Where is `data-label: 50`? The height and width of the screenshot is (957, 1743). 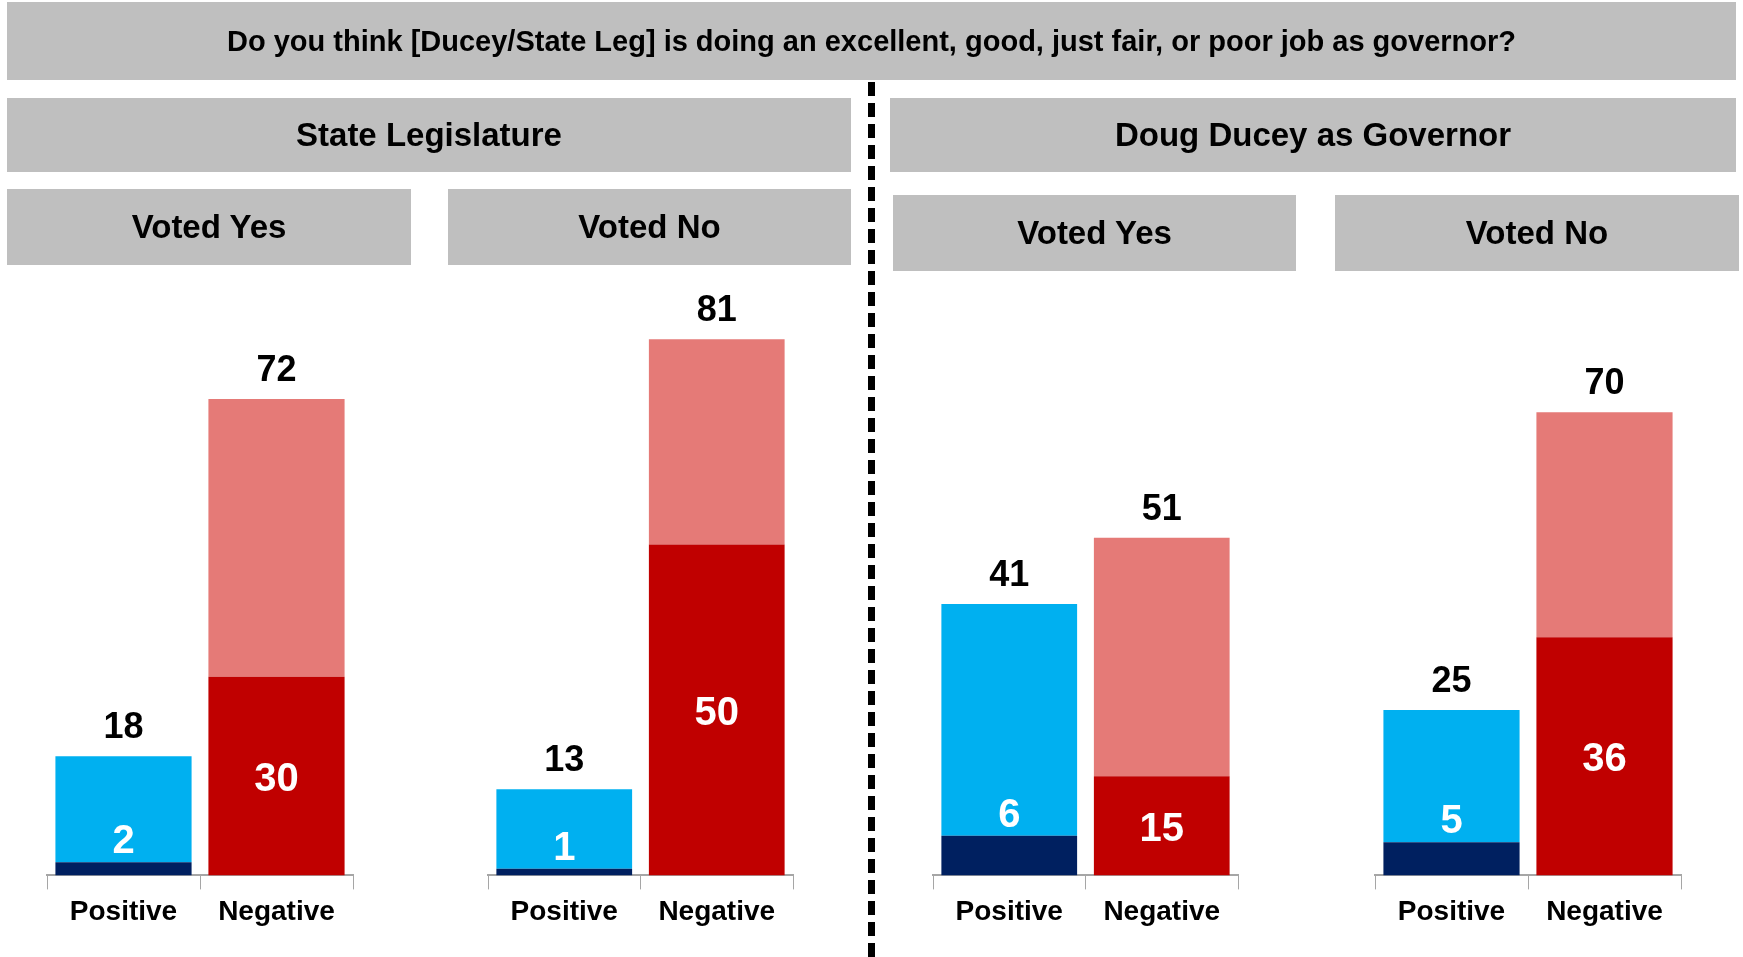
data-label: 50 is located at coordinates (716, 710).